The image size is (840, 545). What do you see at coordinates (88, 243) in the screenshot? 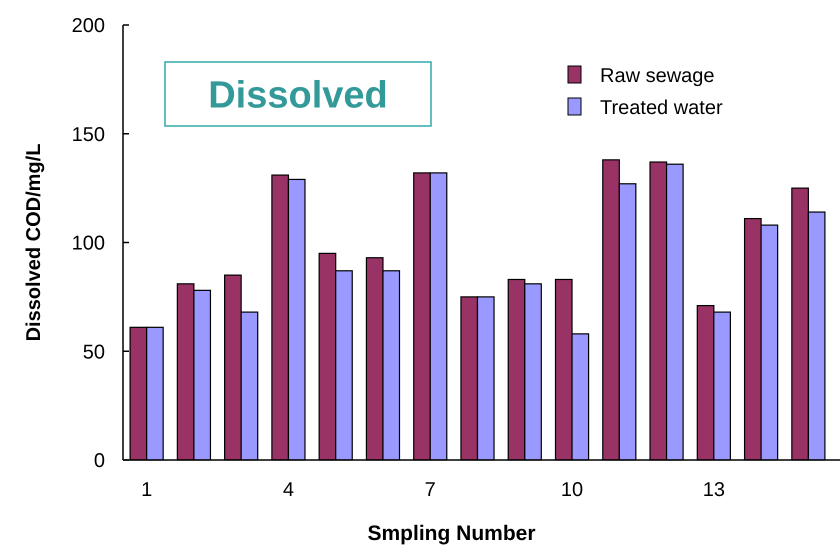
I see `y-tick-label: 100` at bounding box center [88, 243].